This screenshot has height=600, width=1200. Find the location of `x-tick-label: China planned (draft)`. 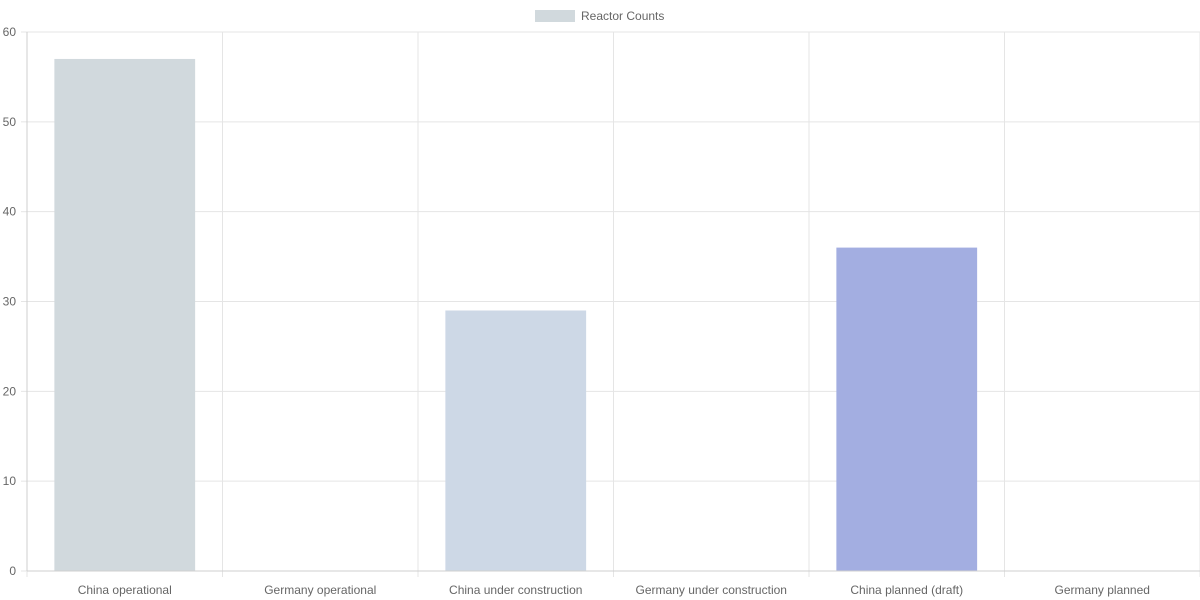

x-tick-label: China planned (draft) is located at coordinates (906, 590).